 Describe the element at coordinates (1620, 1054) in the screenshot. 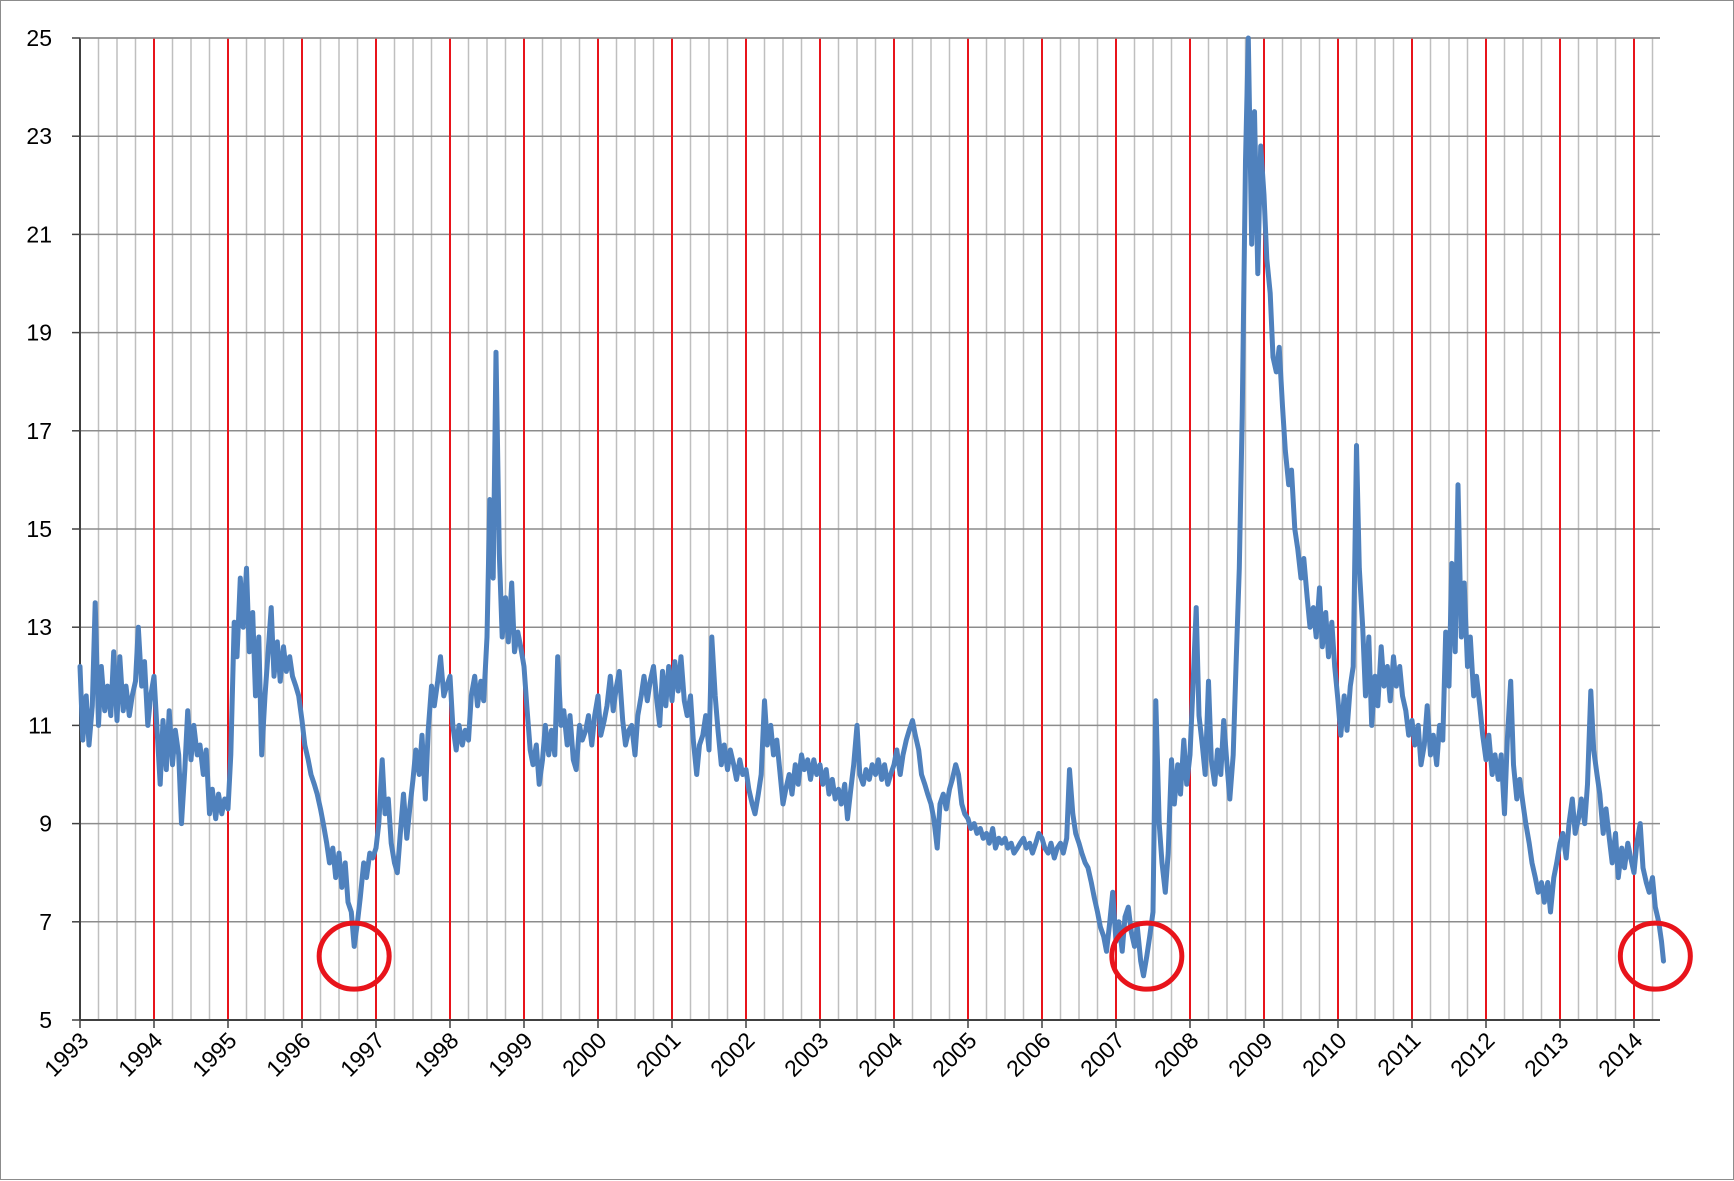

I see `x-tick-label: 2014` at that location.